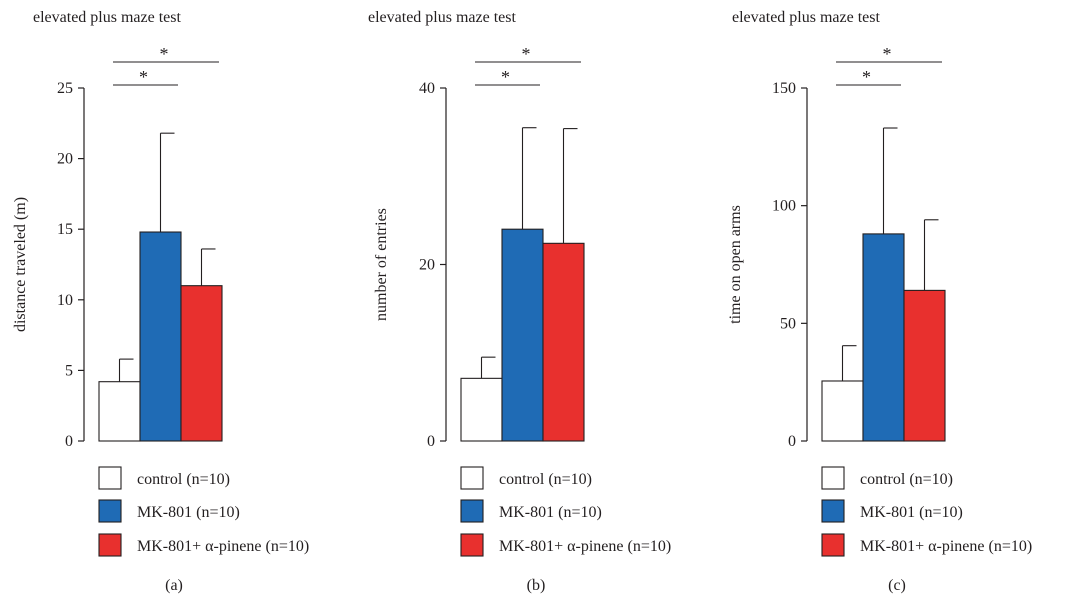 This screenshot has width=1069, height=603. Describe the element at coordinates (788, 323) in the screenshot. I see `y-tick-label: 50` at that location.